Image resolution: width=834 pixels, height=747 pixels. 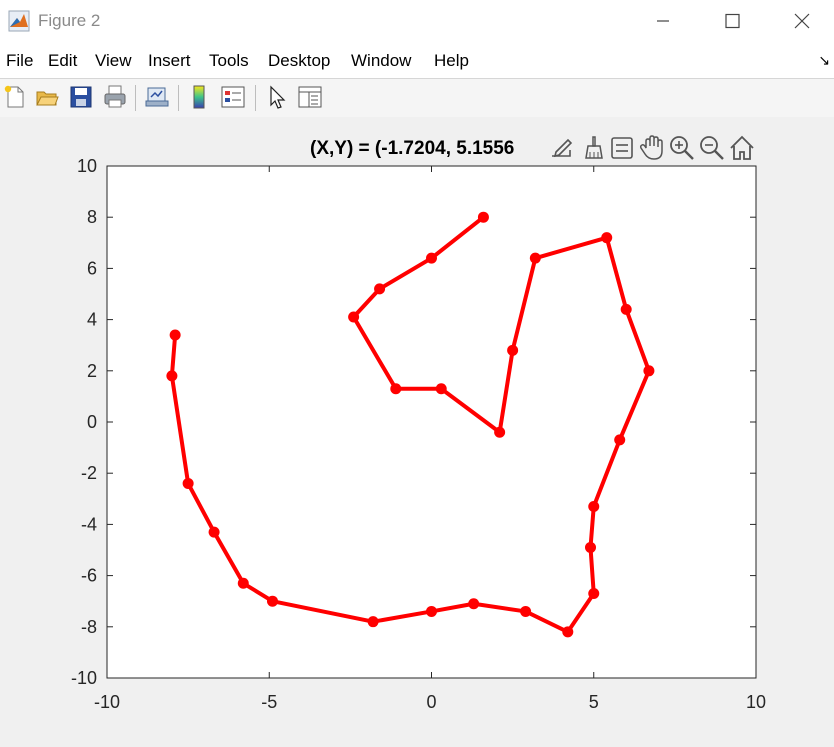 I want to click on menu-edit: Edit, so click(x=63, y=60).